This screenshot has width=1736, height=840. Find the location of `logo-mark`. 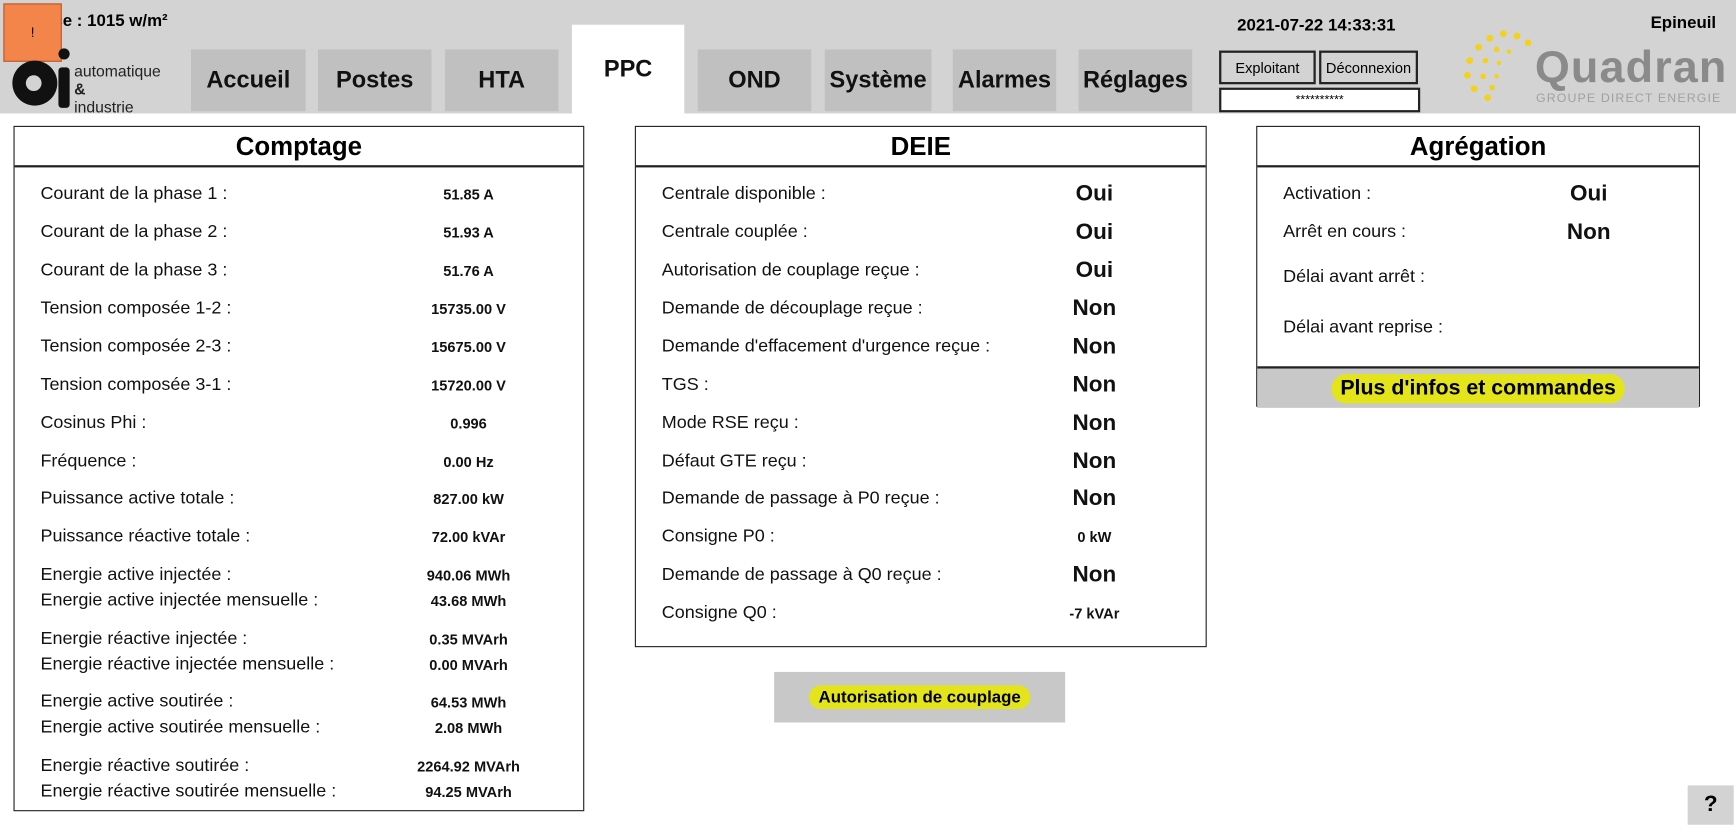

logo-mark is located at coordinates (41, 78).